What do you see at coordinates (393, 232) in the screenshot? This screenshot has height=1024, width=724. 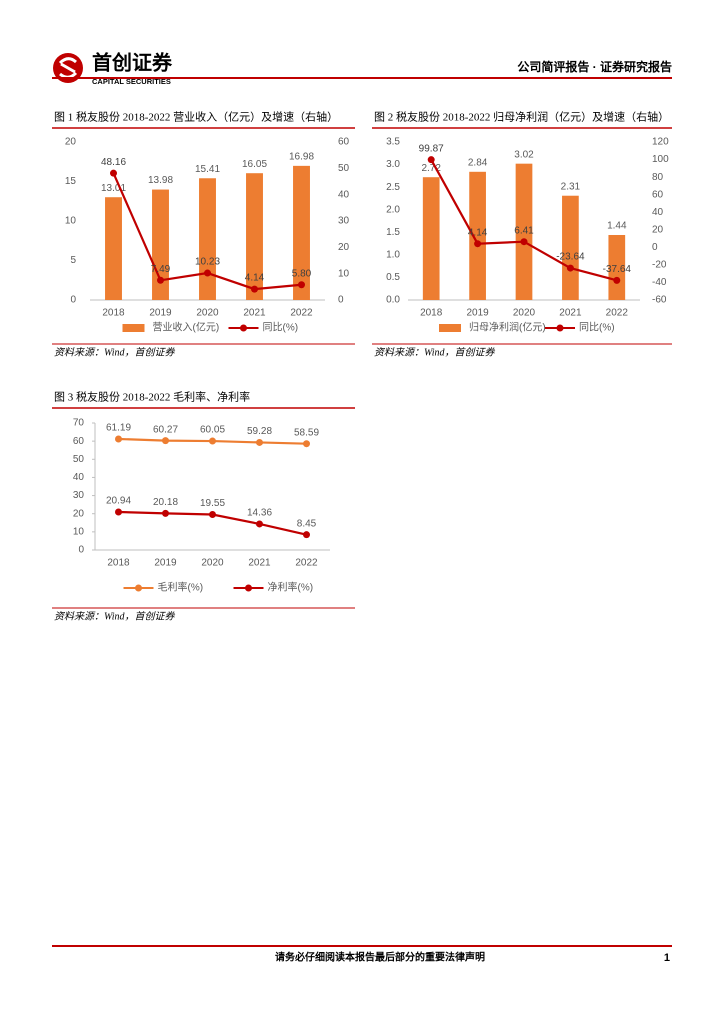 I see `y-tick-label: 1.5` at bounding box center [393, 232].